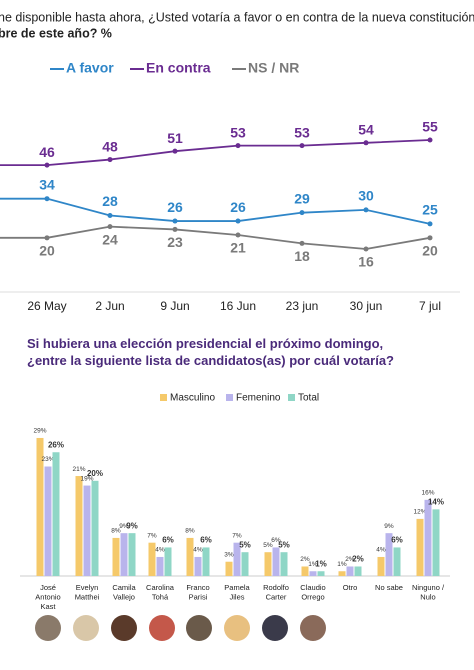 The height and width of the screenshot is (670, 474). What do you see at coordinates (175, 242) in the screenshot?
I see `data-label: 23` at bounding box center [175, 242].